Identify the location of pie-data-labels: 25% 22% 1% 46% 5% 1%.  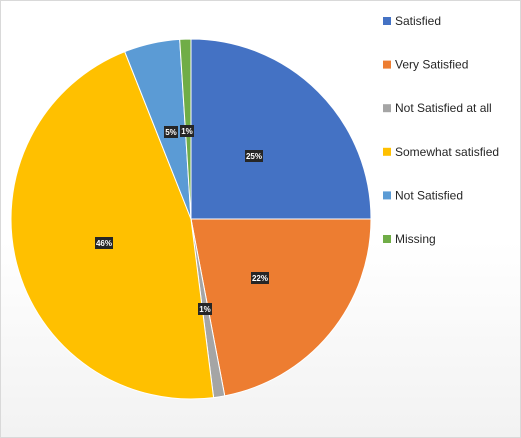
(182, 220).